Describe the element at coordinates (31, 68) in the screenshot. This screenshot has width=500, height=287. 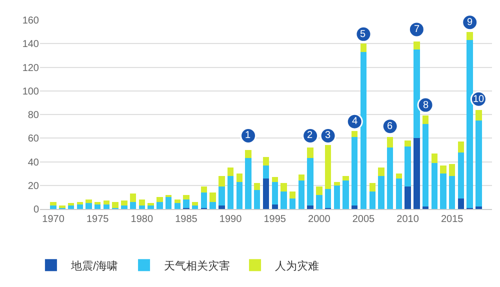
I see `y-tick-label: 120` at that location.